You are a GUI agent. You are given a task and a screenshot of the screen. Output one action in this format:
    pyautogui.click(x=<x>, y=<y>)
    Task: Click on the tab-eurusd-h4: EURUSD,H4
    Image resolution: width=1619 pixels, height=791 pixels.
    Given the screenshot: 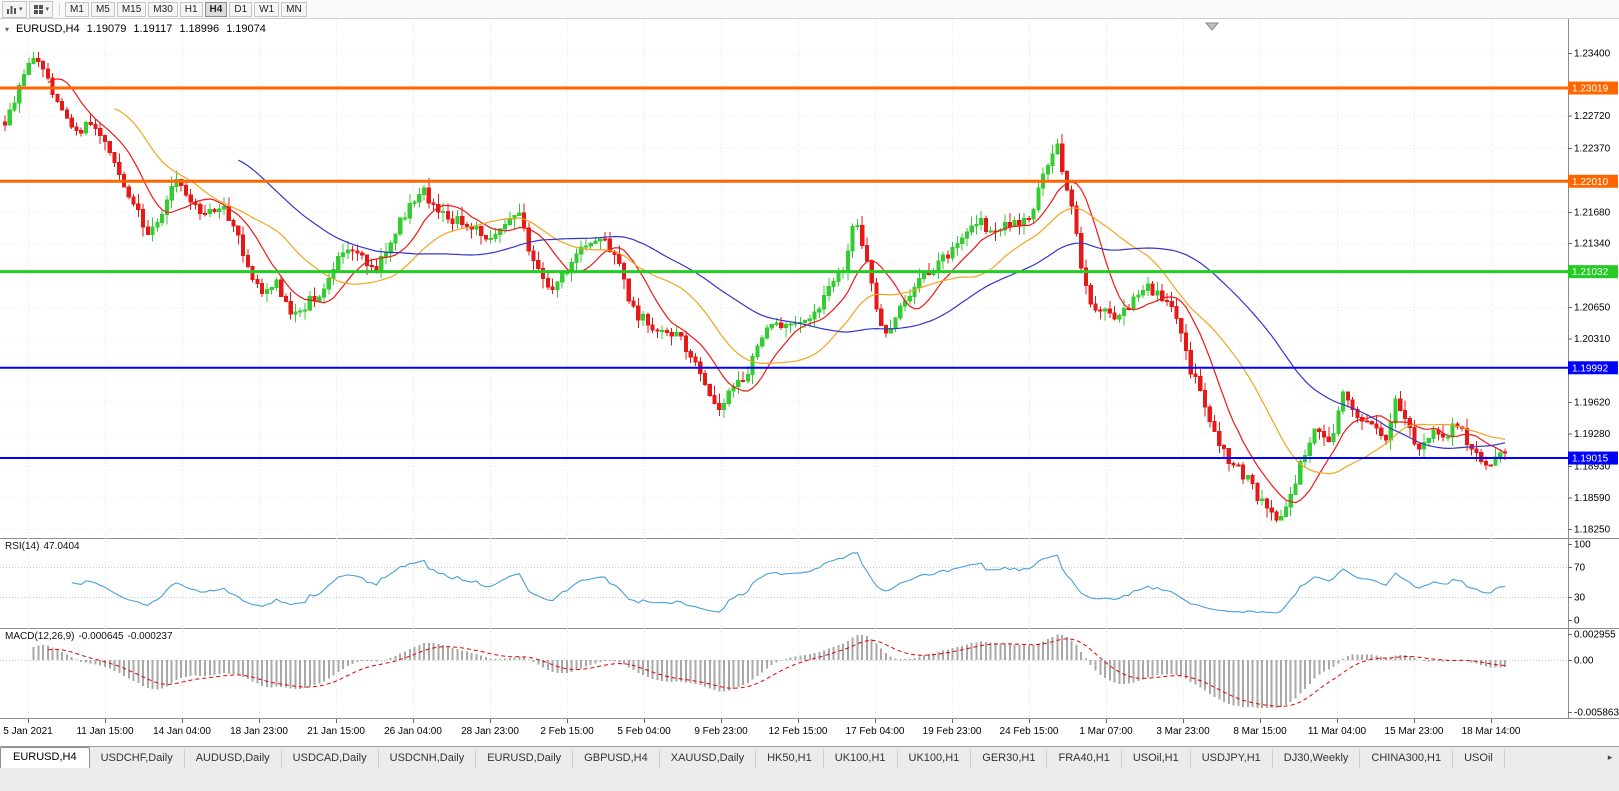 What is the action you would take?
    pyautogui.click(x=45, y=757)
    